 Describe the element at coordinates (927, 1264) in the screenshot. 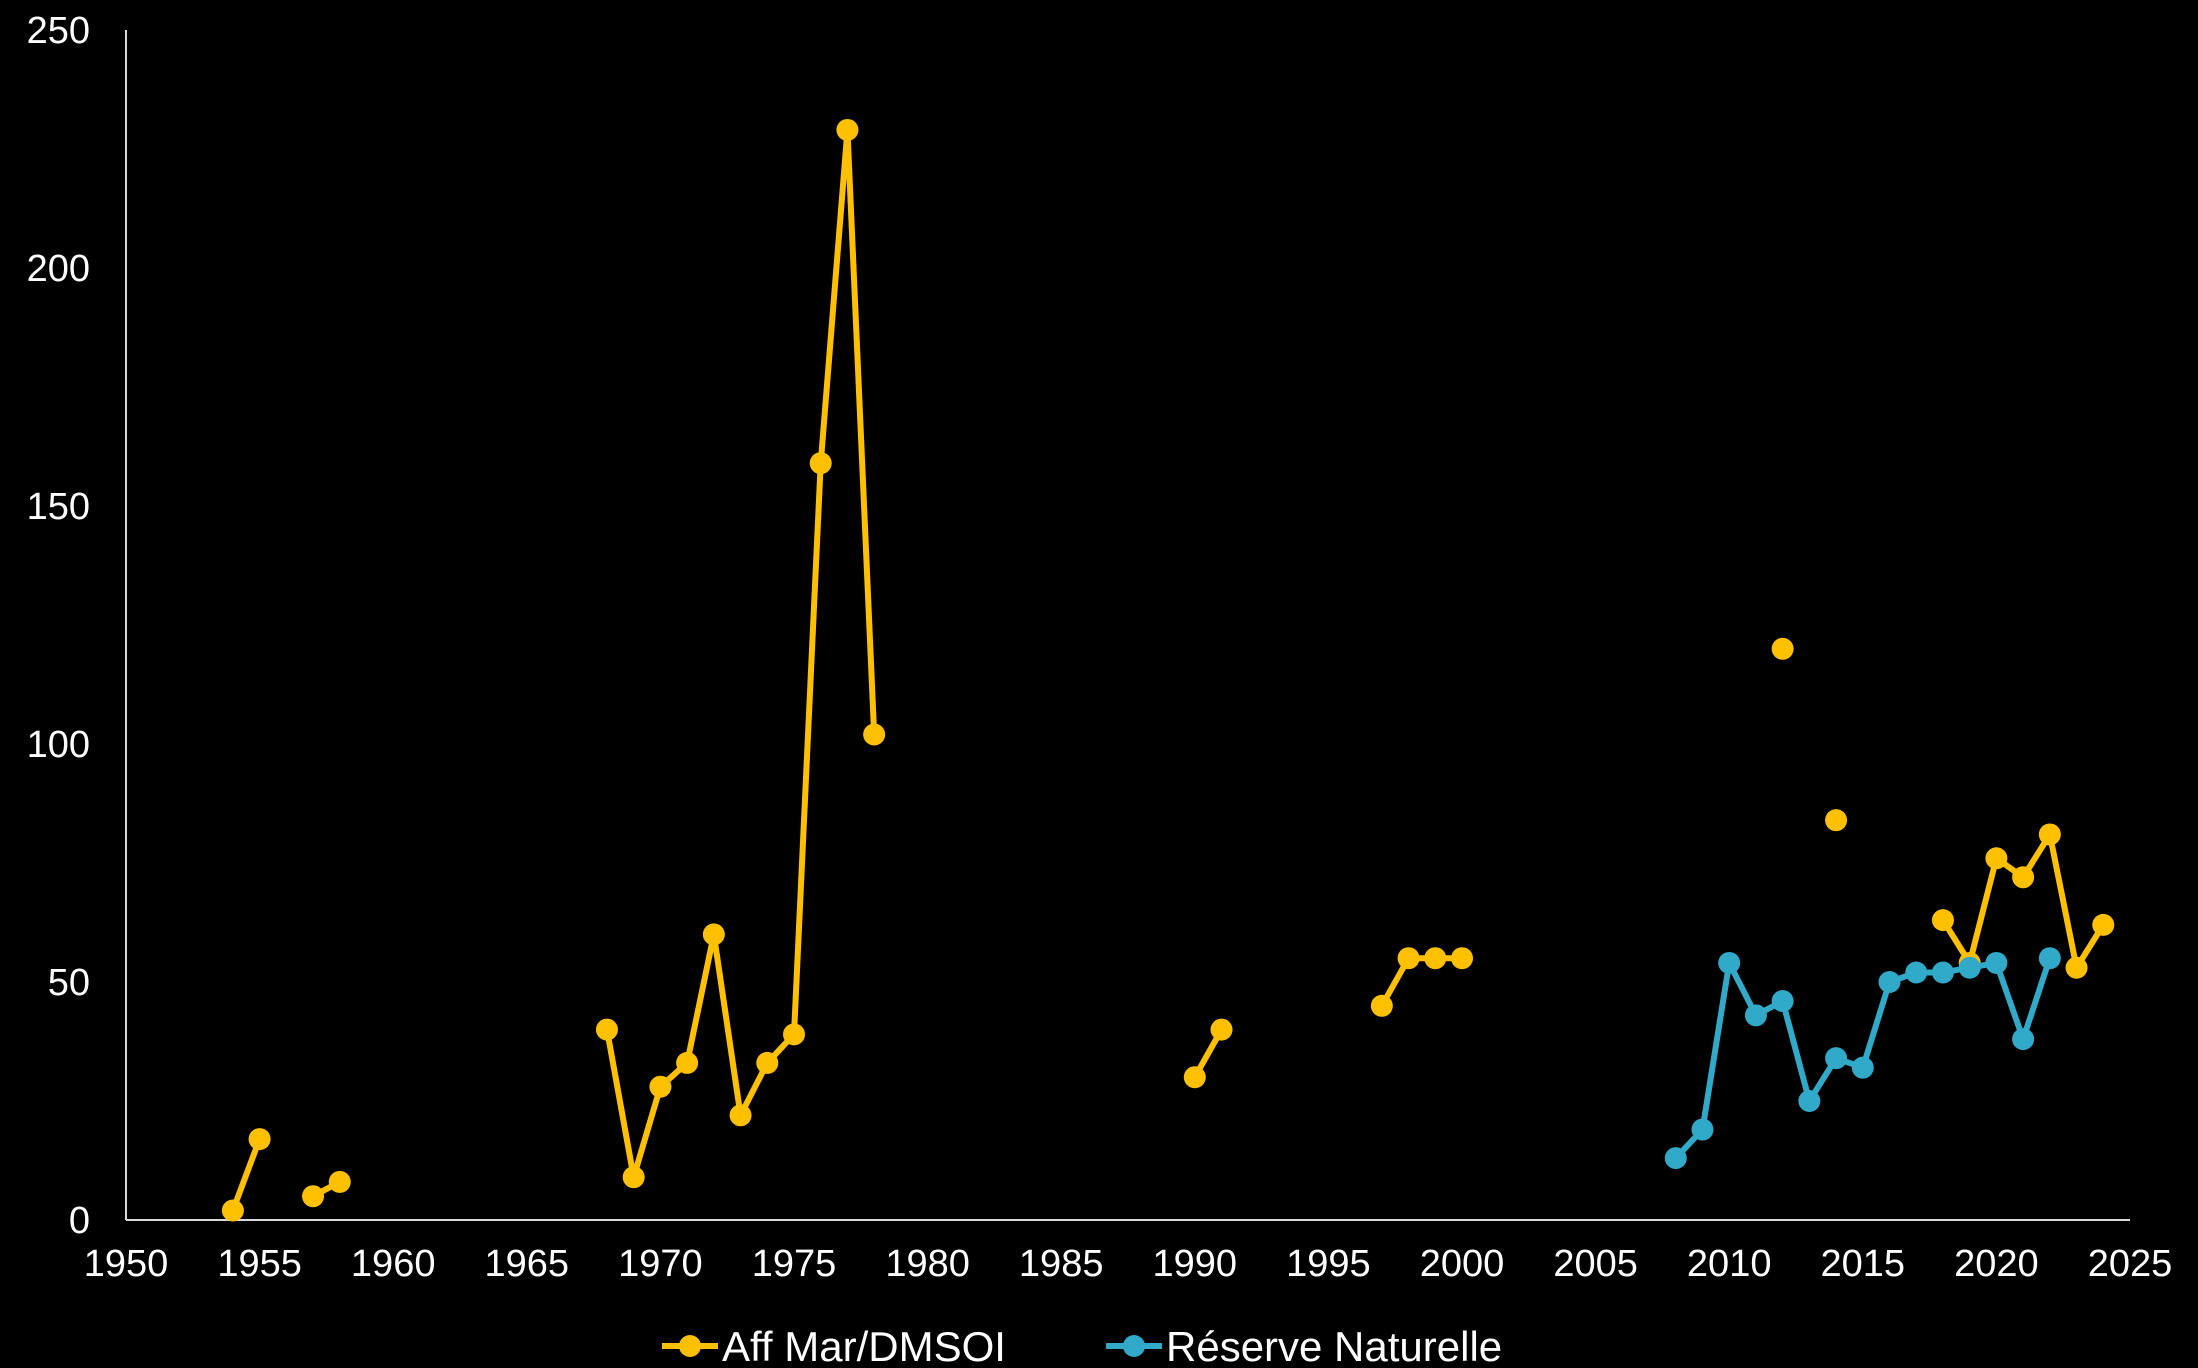

I see `x-tick-label: 1980` at that location.